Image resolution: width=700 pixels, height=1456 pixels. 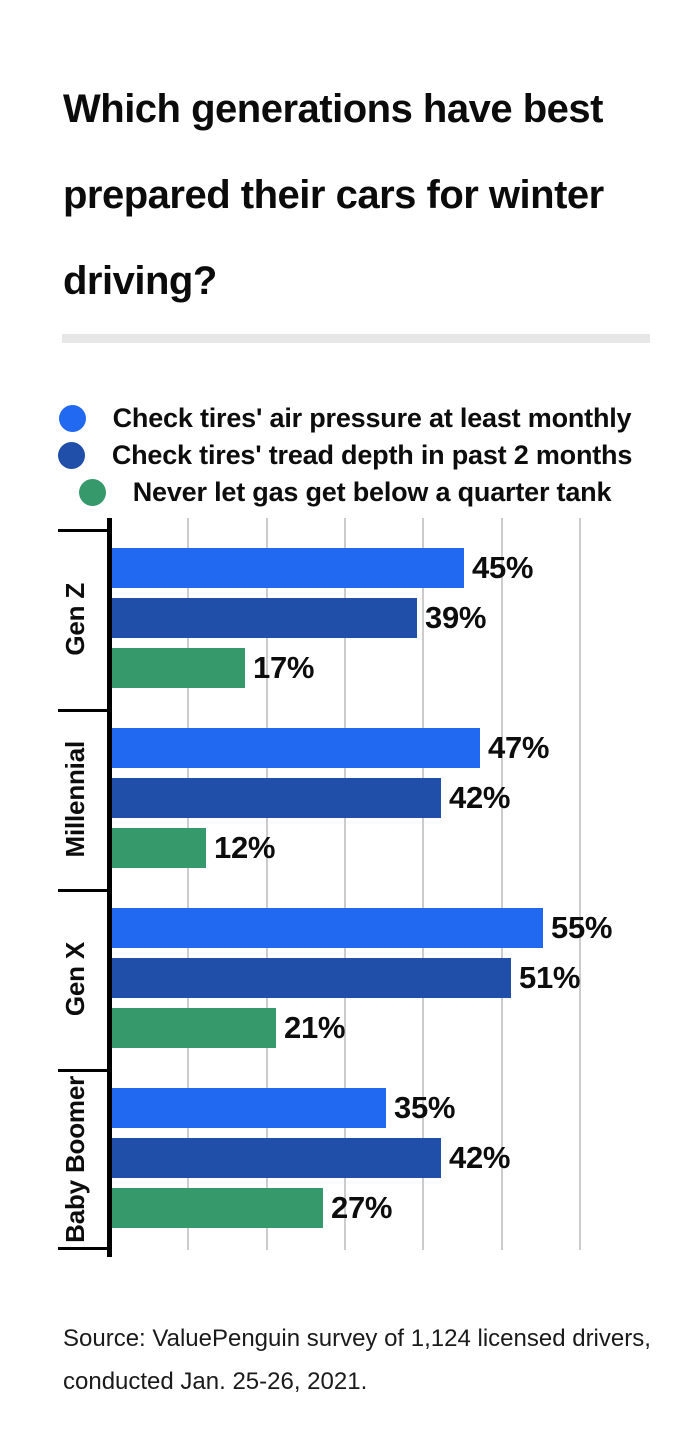 I want to click on page-title-line: driving?, so click(x=140, y=281).